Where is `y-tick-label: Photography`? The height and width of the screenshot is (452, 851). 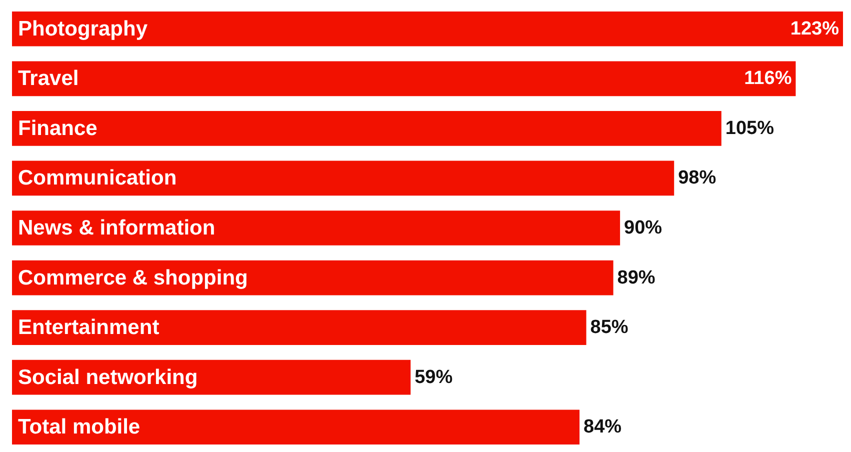 y-tick-label: Photography is located at coordinates (83, 28).